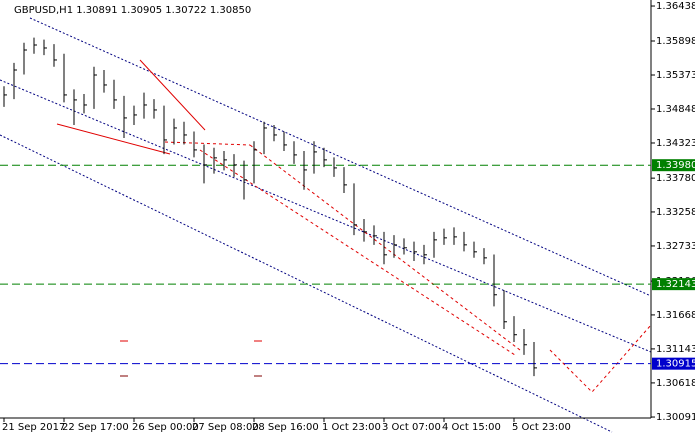 Image resolution: width=695 pixels, height=437 pixels. What do you see at coordinates (675, 383) in the screenshot?
I see `y-tick-label: 1.30618` at bounding box center [675, 383].